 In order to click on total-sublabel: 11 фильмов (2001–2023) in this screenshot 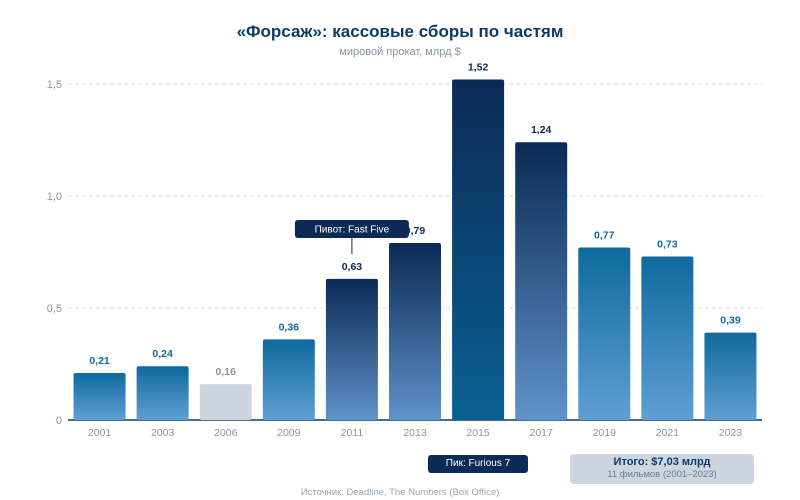, I will do `click(662, 474)`.